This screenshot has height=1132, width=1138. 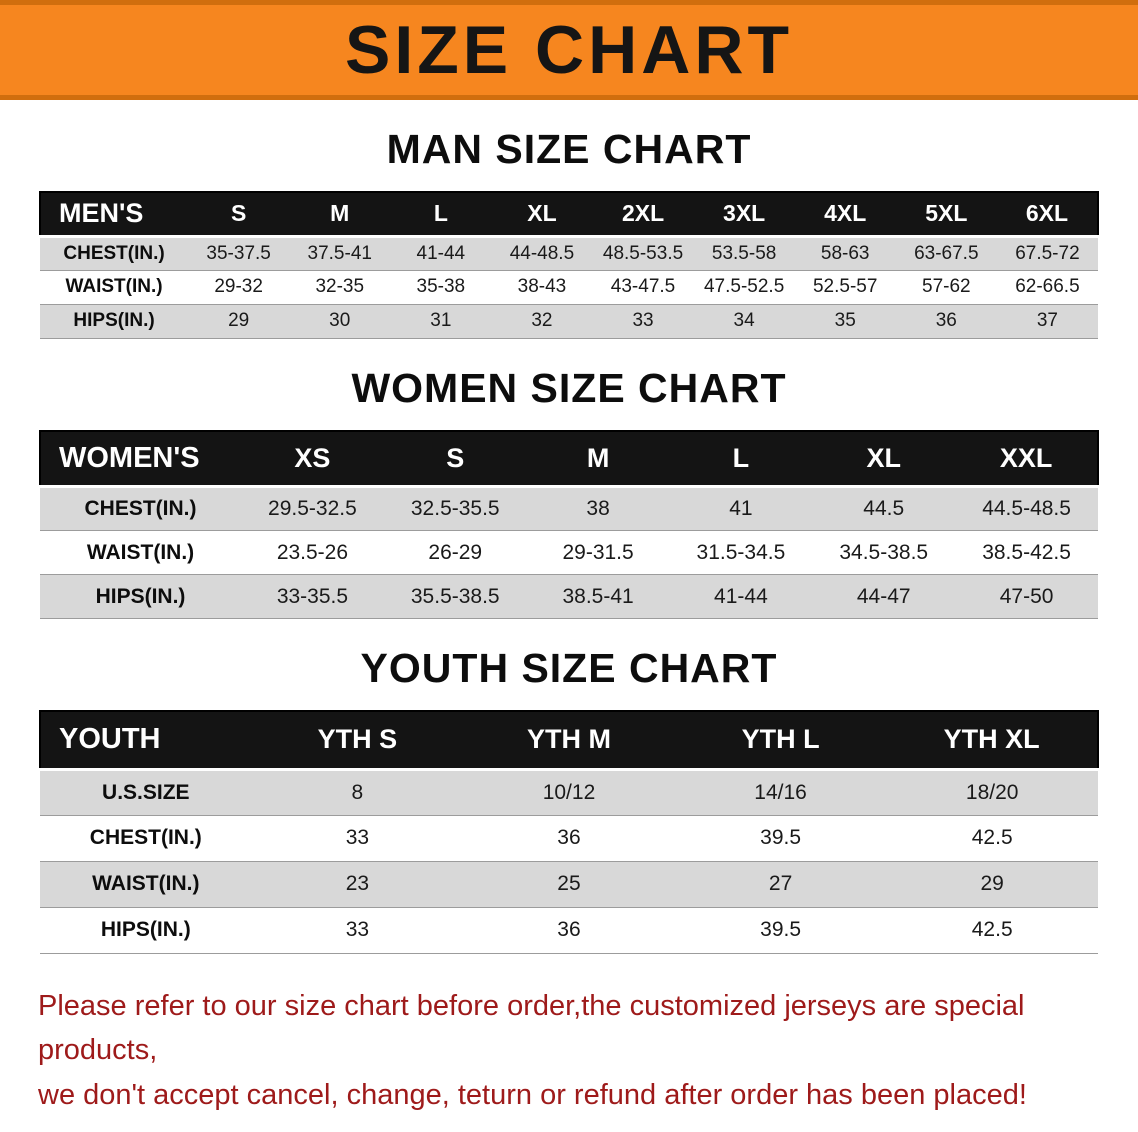 I want to click on measure-cell: 29.5-32.5, so click(x=312, y=508).